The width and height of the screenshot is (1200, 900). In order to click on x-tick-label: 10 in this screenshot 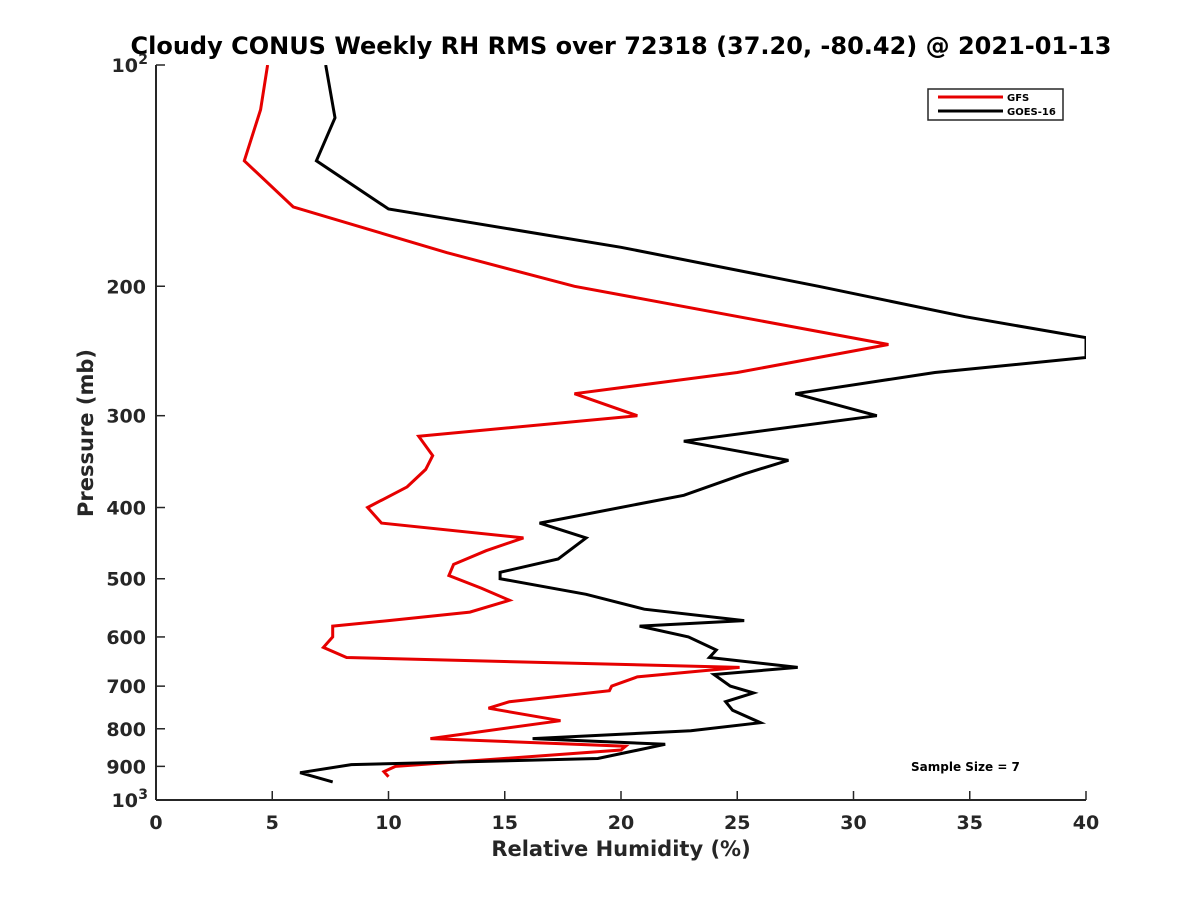, I will do `click(388, 823)`.